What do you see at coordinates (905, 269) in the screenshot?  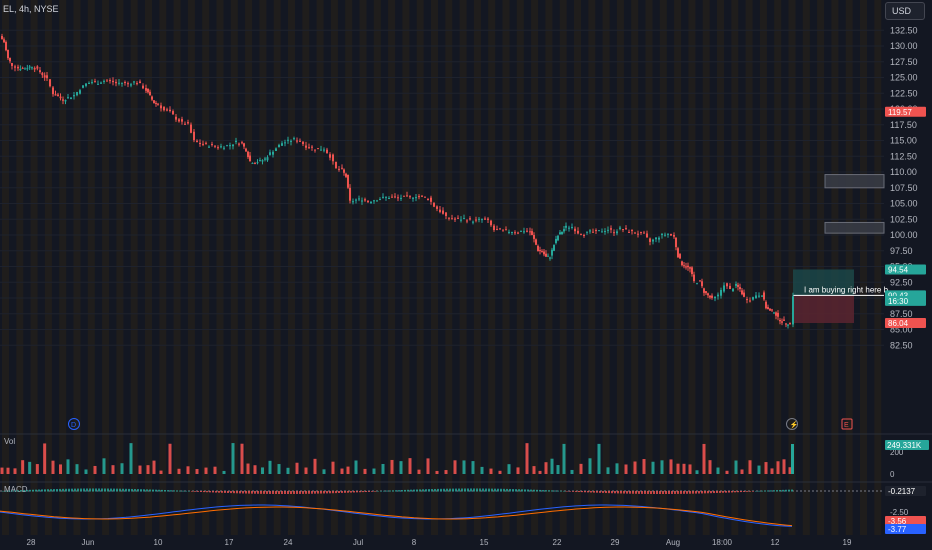 I see `price-label-box` at bounding box center [905, 269].